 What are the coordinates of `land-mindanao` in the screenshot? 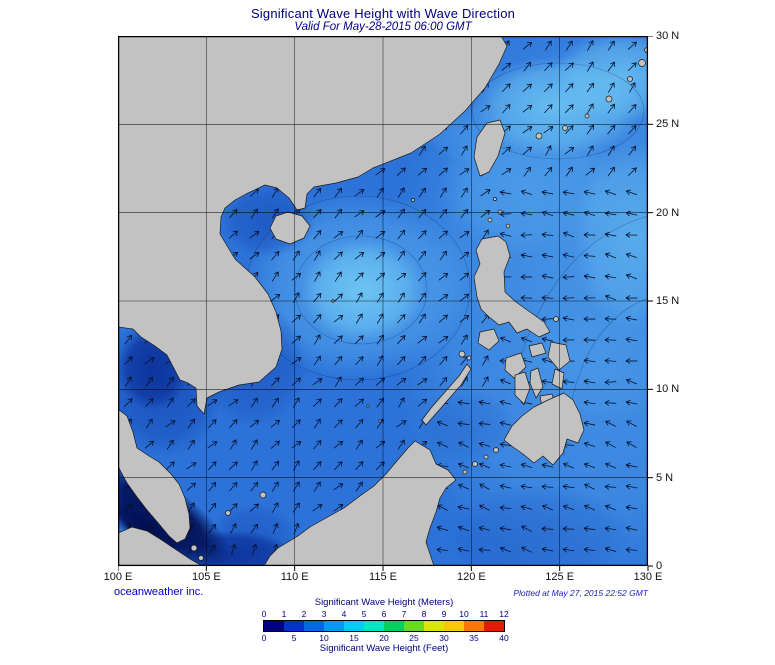 It's located at (544, 429).